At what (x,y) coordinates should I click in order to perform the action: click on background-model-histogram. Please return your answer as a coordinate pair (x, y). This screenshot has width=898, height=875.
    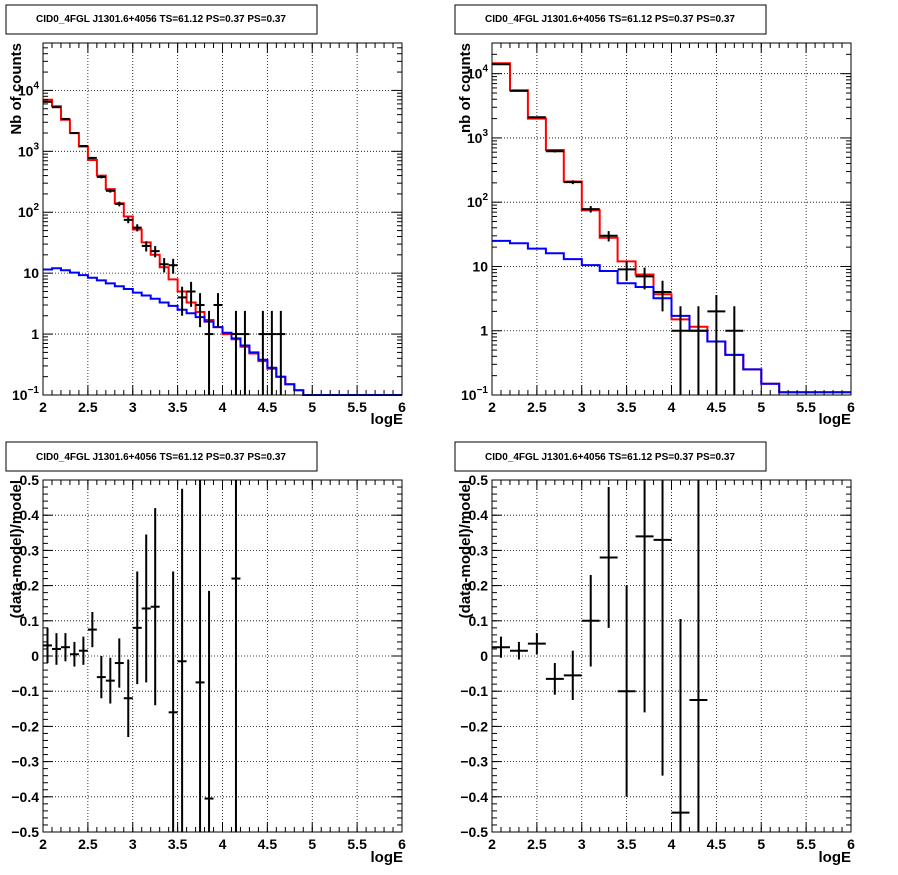
    Looking at the image, I should click on (671, 316).